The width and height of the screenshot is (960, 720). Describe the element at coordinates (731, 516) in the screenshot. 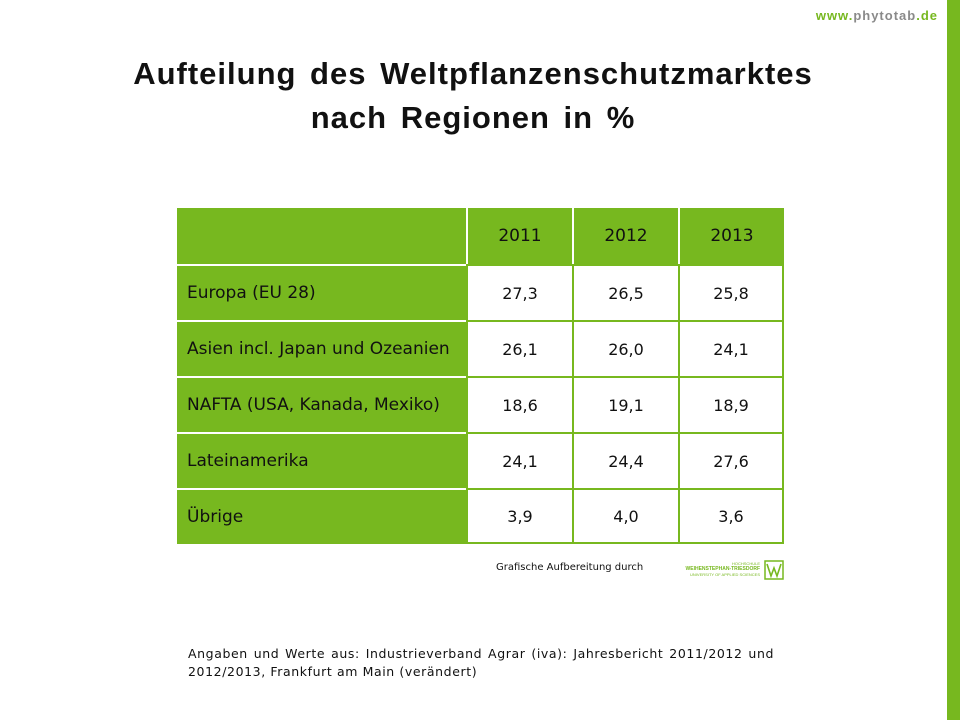

I see `value-cell: 3,6` at that location.